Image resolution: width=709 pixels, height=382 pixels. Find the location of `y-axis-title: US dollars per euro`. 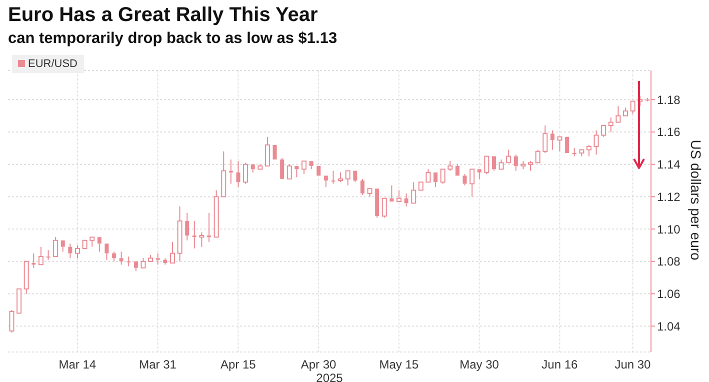

y-axis-title: US dollars per euro is located at coordinates (696, 200).